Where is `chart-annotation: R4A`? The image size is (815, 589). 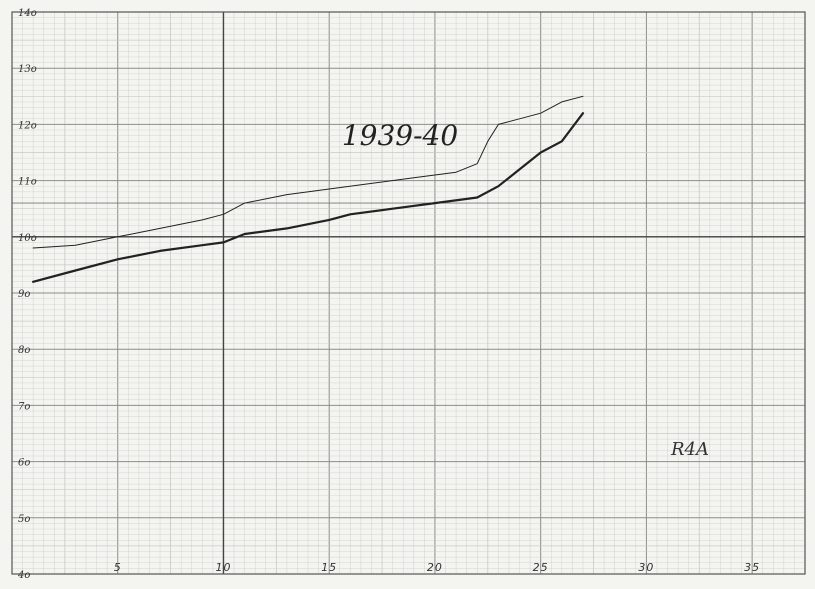
chart-annotation: R4A is located at coordinates (689, 449).